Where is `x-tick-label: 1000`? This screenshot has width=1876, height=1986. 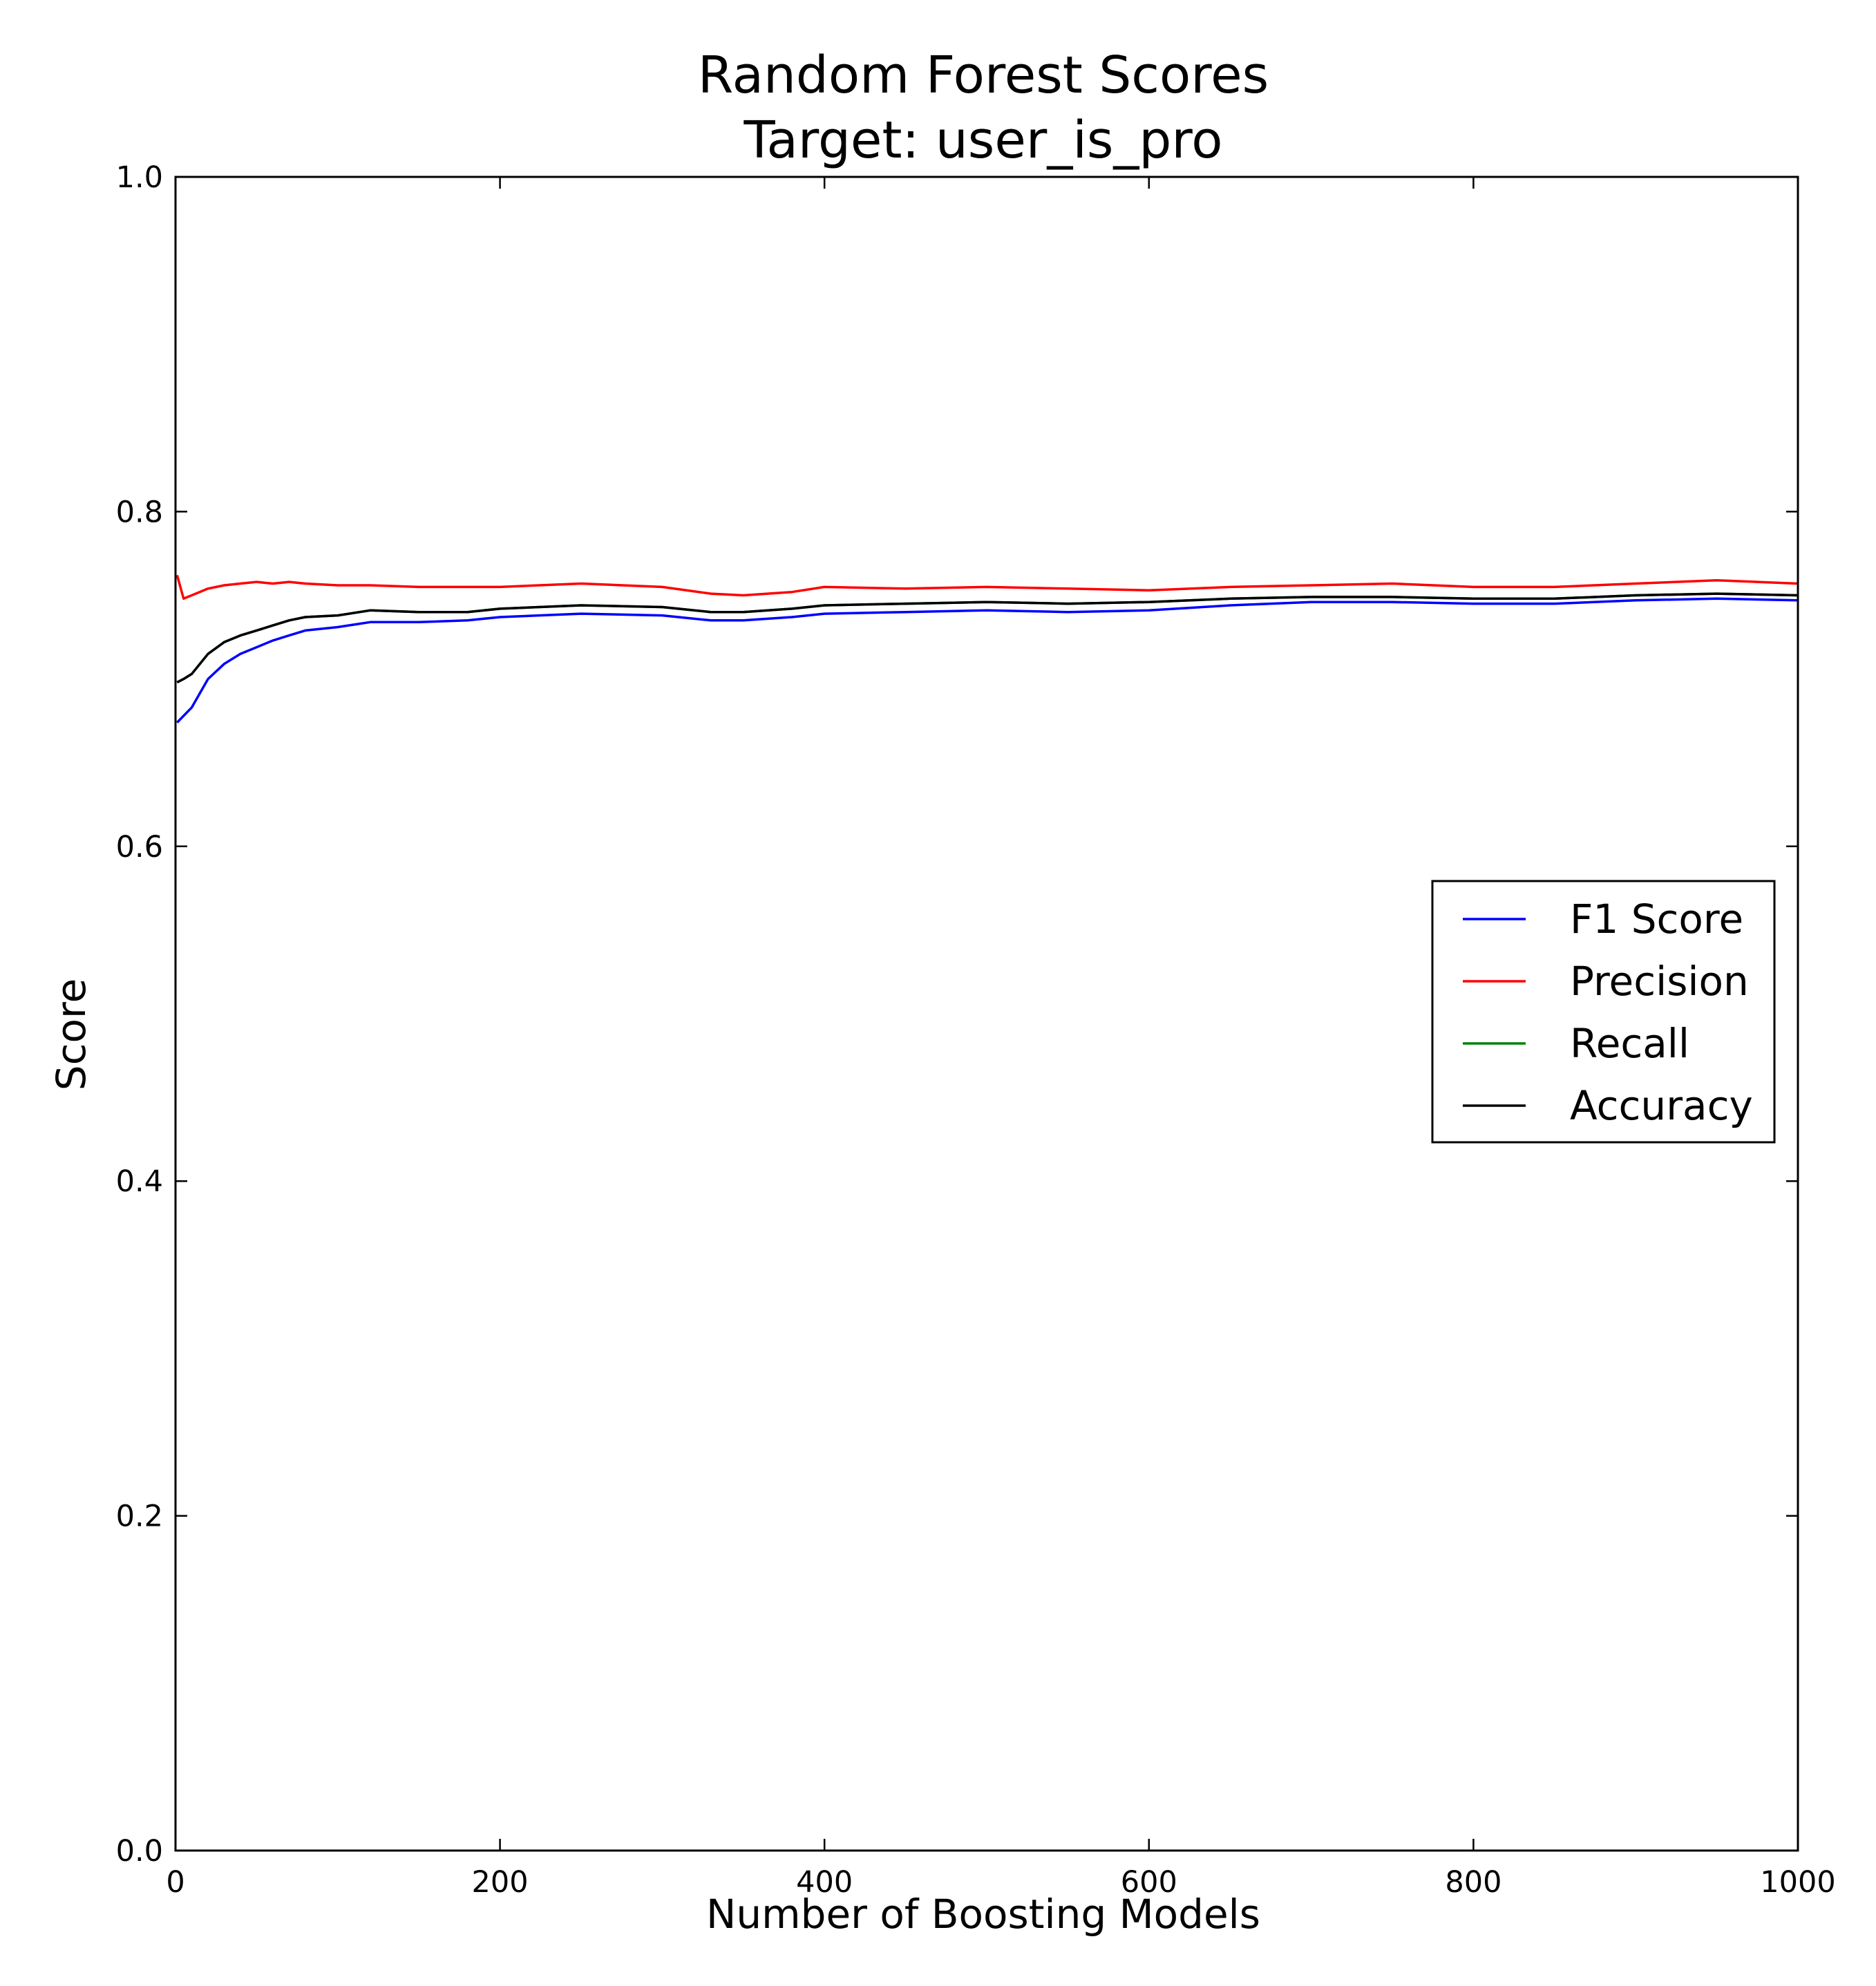
x-tick-label: 1000 is located at coordinates (1797, 1883).